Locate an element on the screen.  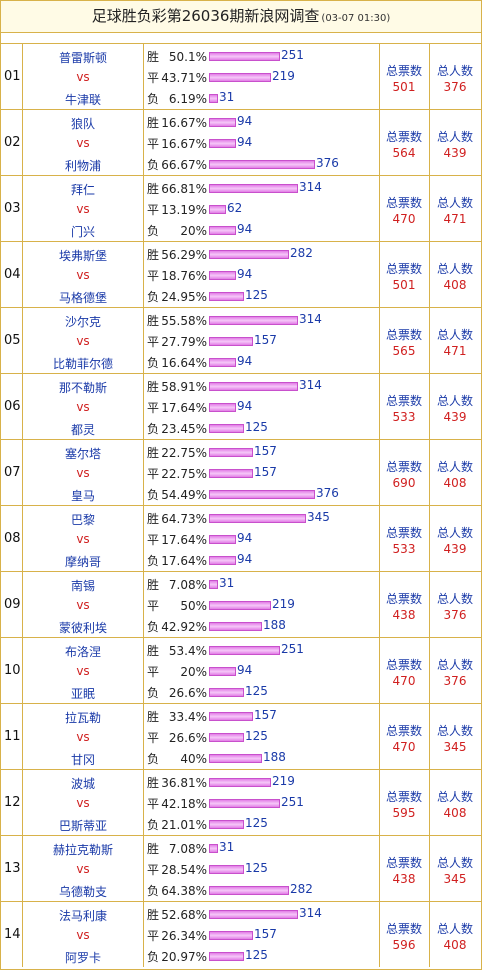
vote-line-win: 胜 64.73% 345 is located at coordinates (238, 518).